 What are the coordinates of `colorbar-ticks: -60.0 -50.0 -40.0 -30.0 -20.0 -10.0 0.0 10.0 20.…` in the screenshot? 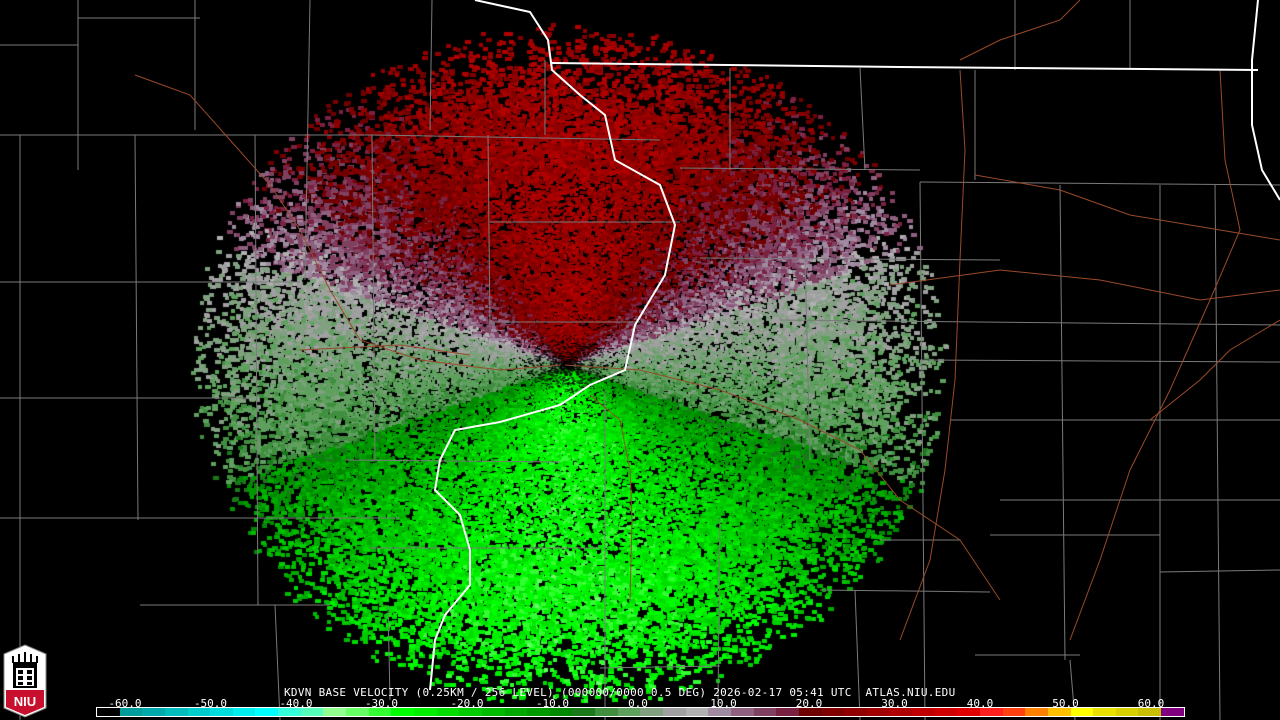 It's located at (640, 703).